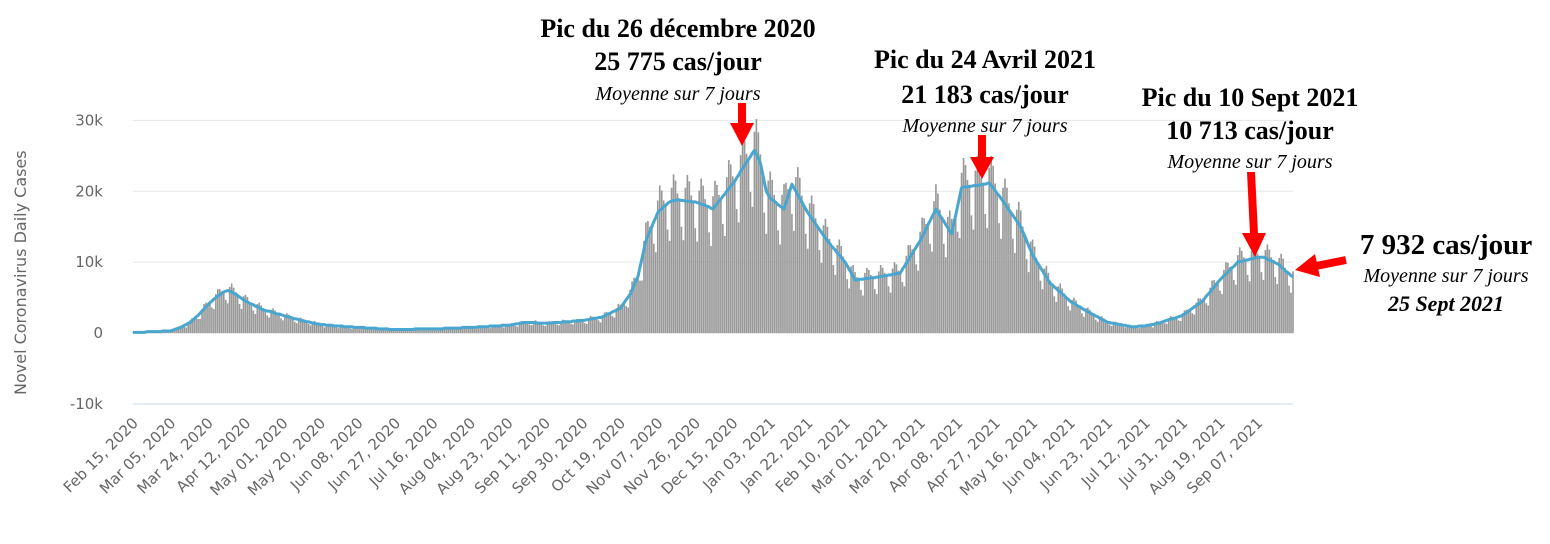 The width and height of the screenshot is (1550, 544). What do you see at coordinates (1250, 97) in the screenshot?
I see `annotation-text: Pic du 10 Sept 2021` at bounding box center [1250, 97].